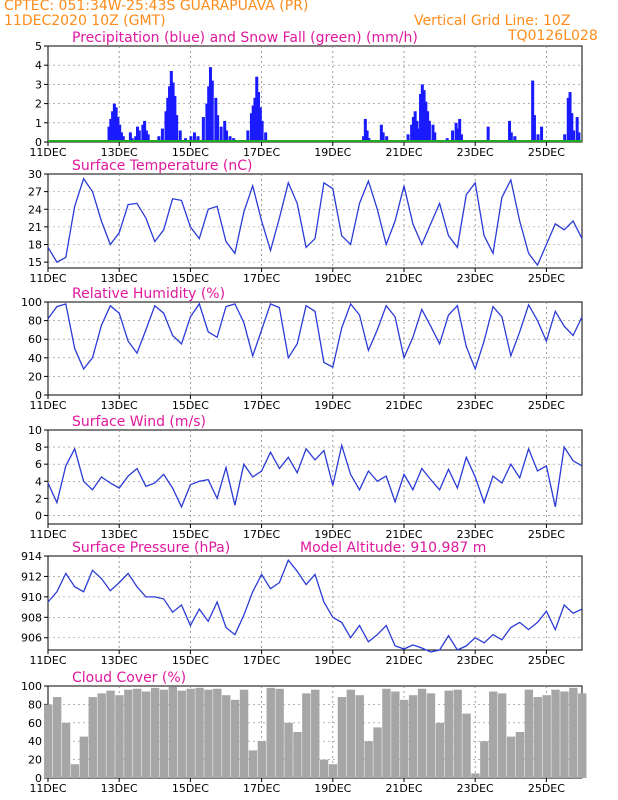  What do you see at coordinates (139, 422) in the screenshot?
I see `panel-title: Surface Wind (m/s)` at bounding box center [139, 422].